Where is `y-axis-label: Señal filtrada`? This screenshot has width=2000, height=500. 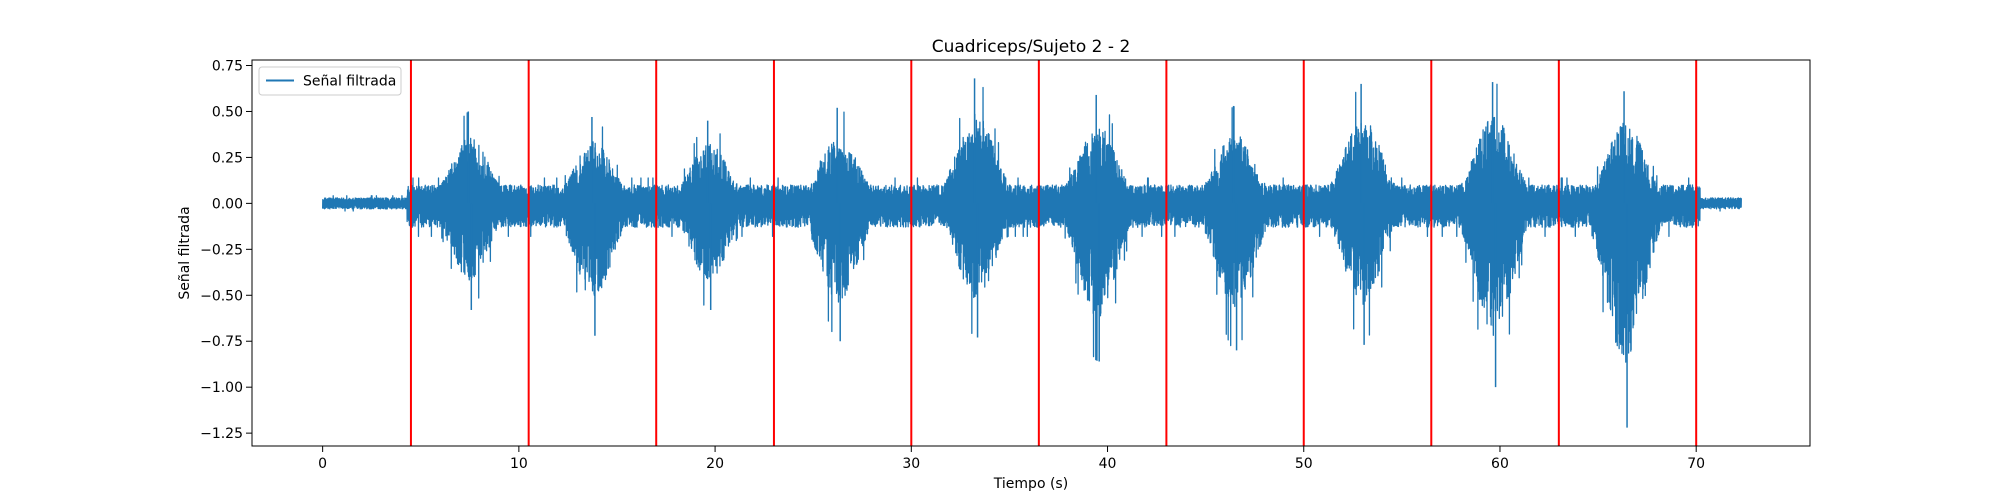 y-axis-label: Señal filtrada is located at coordinates (185, 252).